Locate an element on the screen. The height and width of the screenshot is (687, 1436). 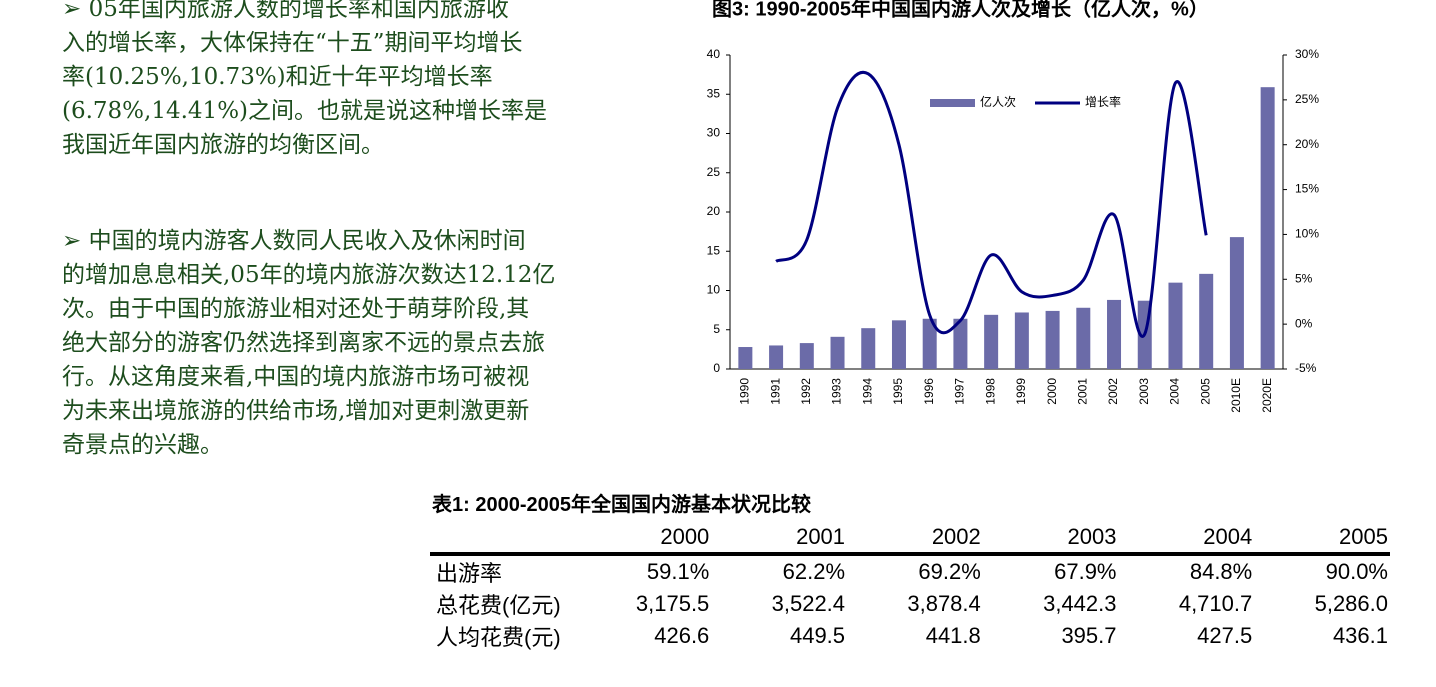
x-tick-label: 1999 is located at coordinates (1021, 391).